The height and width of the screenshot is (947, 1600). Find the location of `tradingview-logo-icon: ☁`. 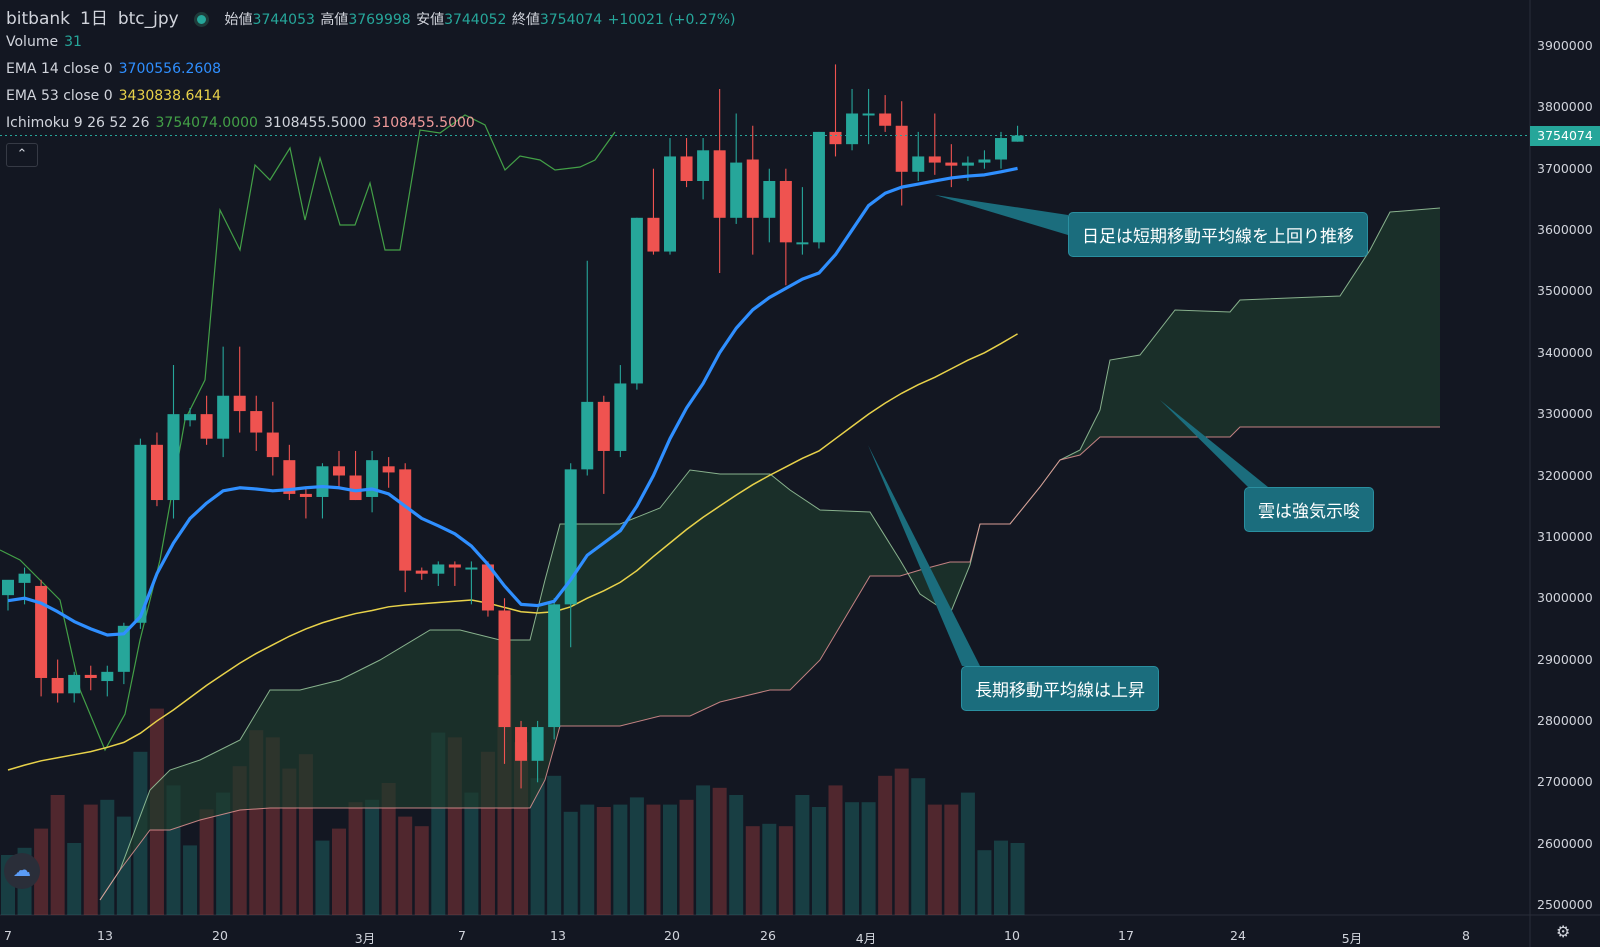

tradingview-logo-icon: ☁ is located at coordinates (22, 871).